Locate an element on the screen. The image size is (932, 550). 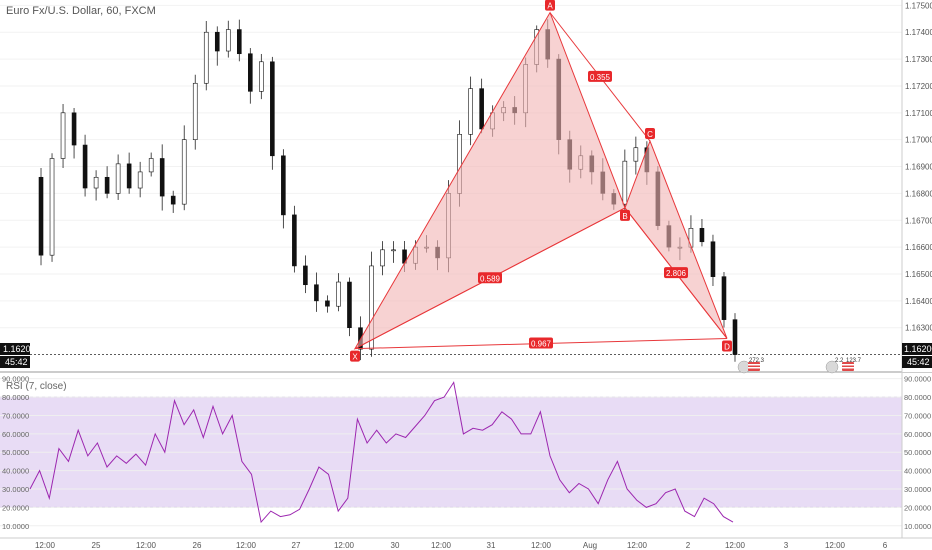
price-tick-label: 1.16600 is located at coordinates (918, 247).